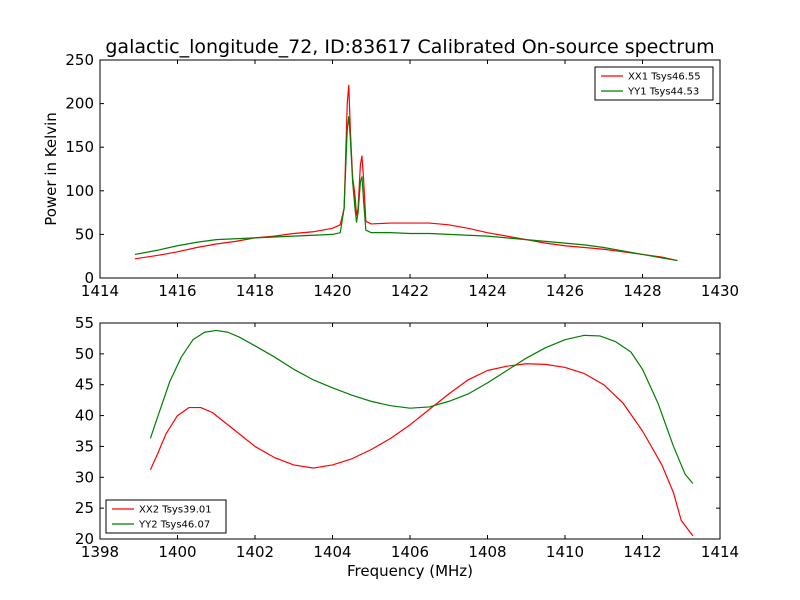 This screenshot has width=800, height=600. Describe the element at coordinates (720, 291) in the screenshot. I see `top-x-tick-label: 1430` at that location.